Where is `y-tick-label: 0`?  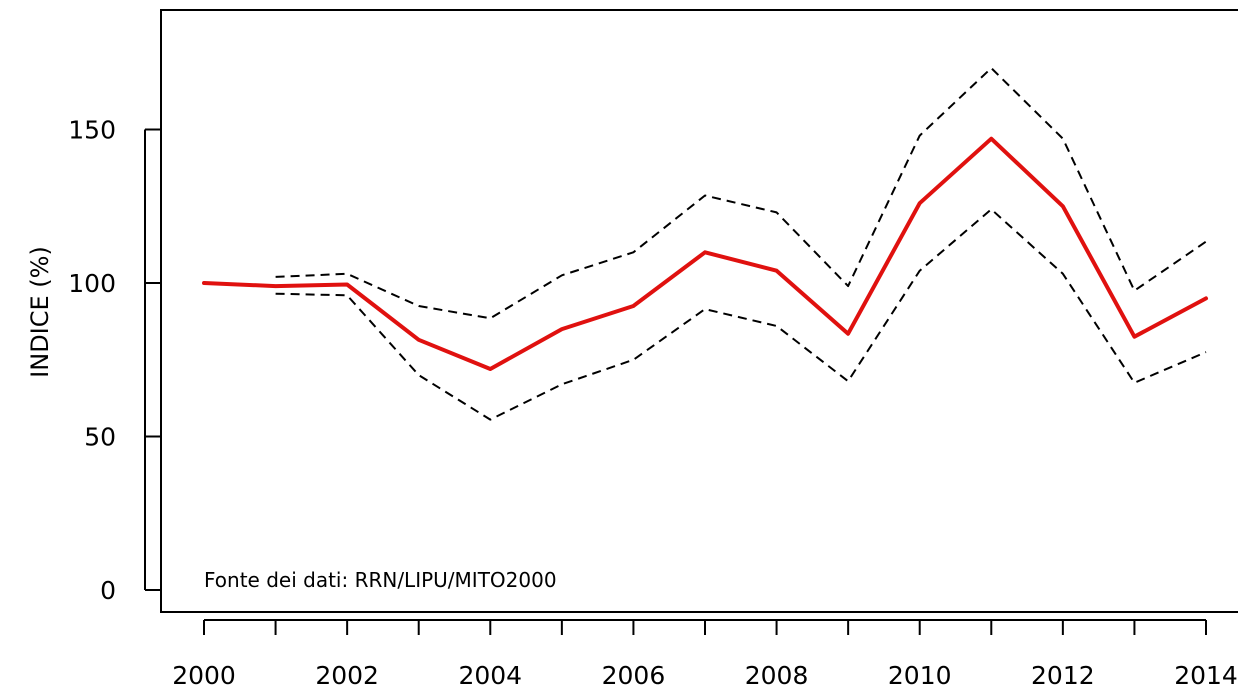 y-tick-label: 0 is located at coordinates (108, 590).